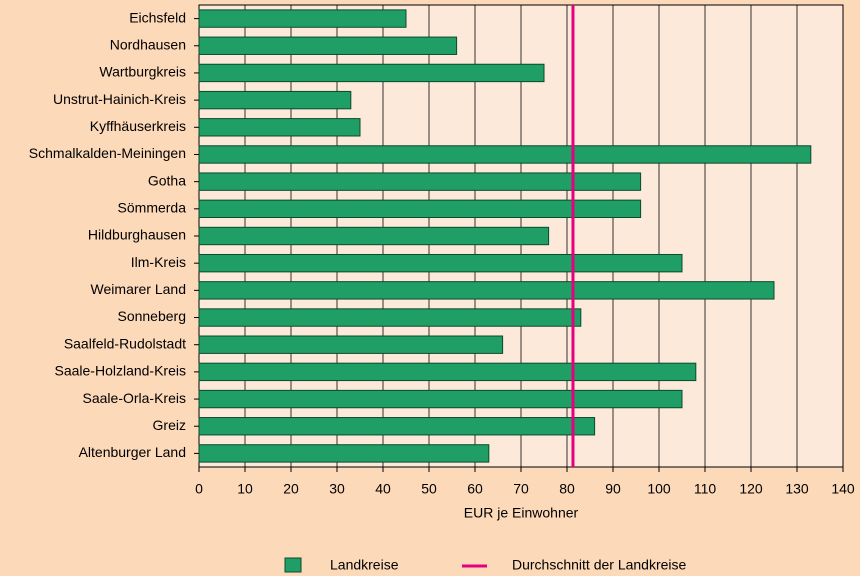  What do you see at coordinates (134, 398) in the screenshot?
I see `y-tick-label: Saale-Orla-Kreis` at bounding box center [134, 398].